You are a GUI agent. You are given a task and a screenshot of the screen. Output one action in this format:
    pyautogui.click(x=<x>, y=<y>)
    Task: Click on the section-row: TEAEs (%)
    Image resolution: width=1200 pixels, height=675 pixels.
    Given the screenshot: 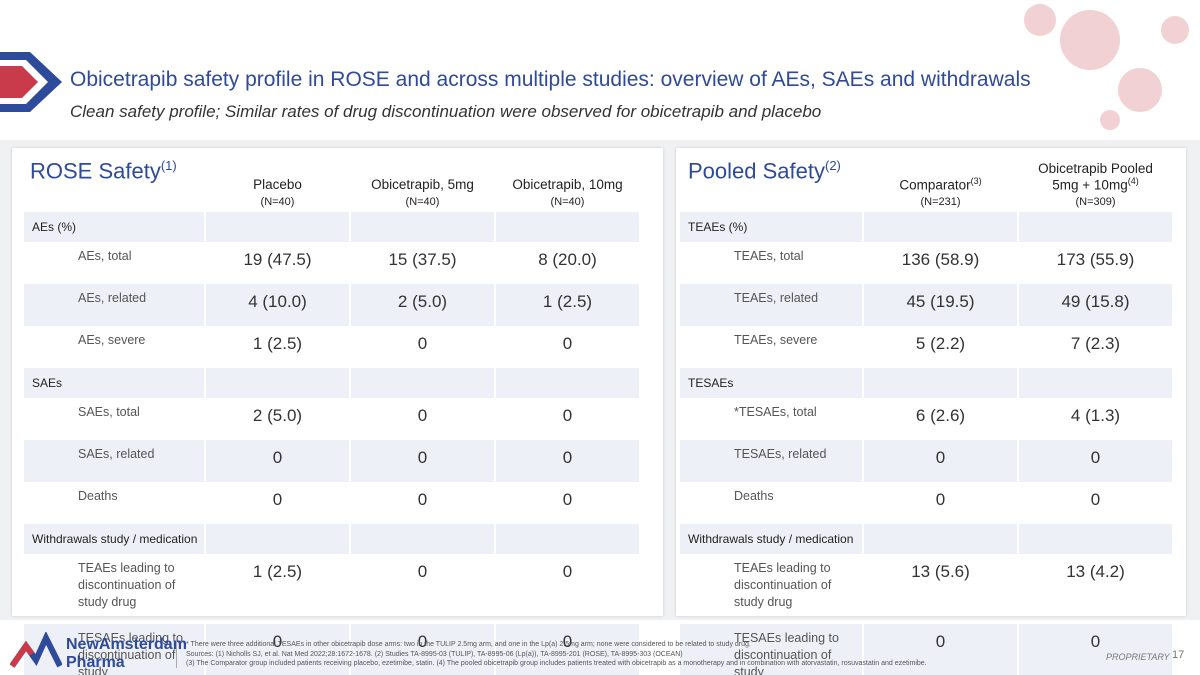 What is the action you would take?
    pyautogui.click(x=926, y=227)
    